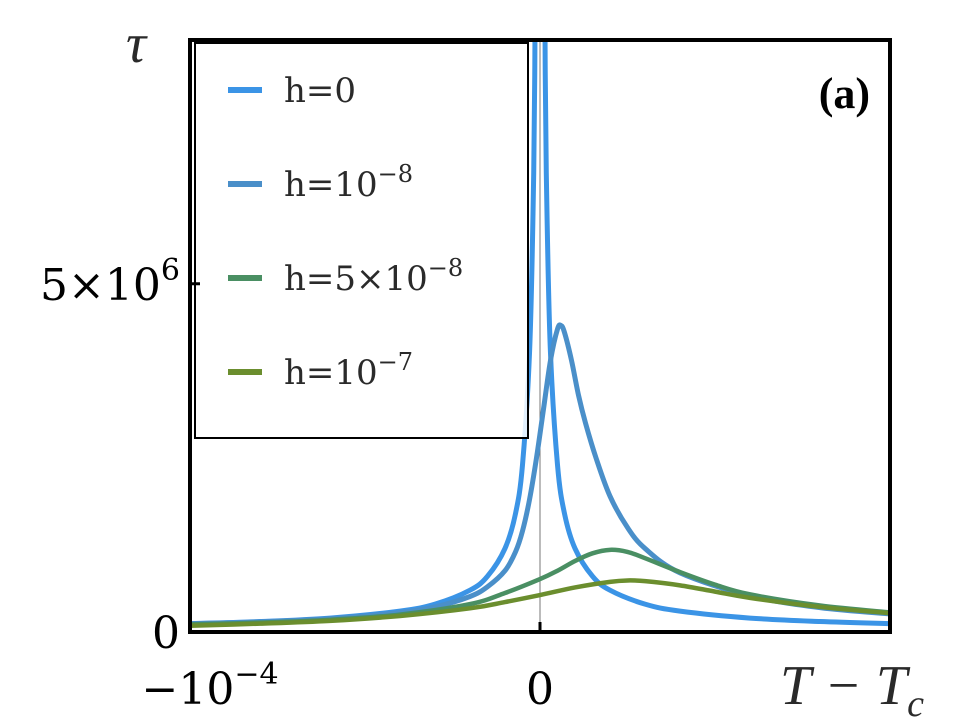 This screenshot has height=720, width=955. What do you see at coordinates (320, 91) in the screenshot?
I see `legend-label-1: h=0` at bounding box center [320, 91].